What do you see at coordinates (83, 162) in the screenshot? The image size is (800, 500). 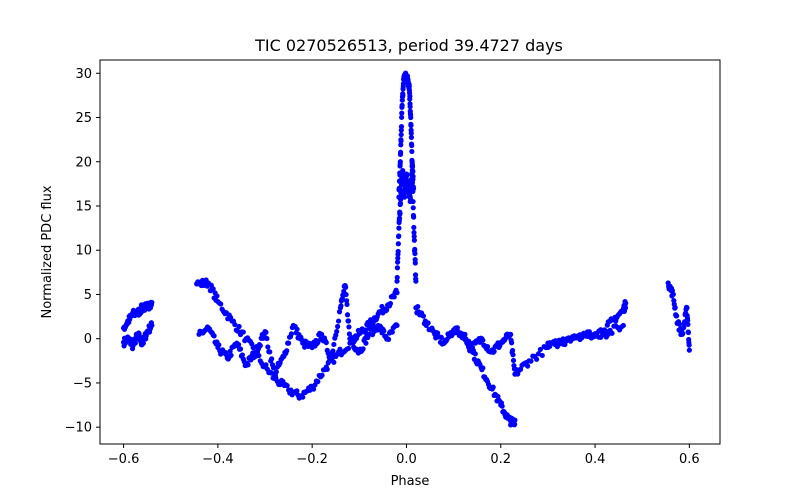 I see `y-tick-label: 20` at bounding box center [83, 162].